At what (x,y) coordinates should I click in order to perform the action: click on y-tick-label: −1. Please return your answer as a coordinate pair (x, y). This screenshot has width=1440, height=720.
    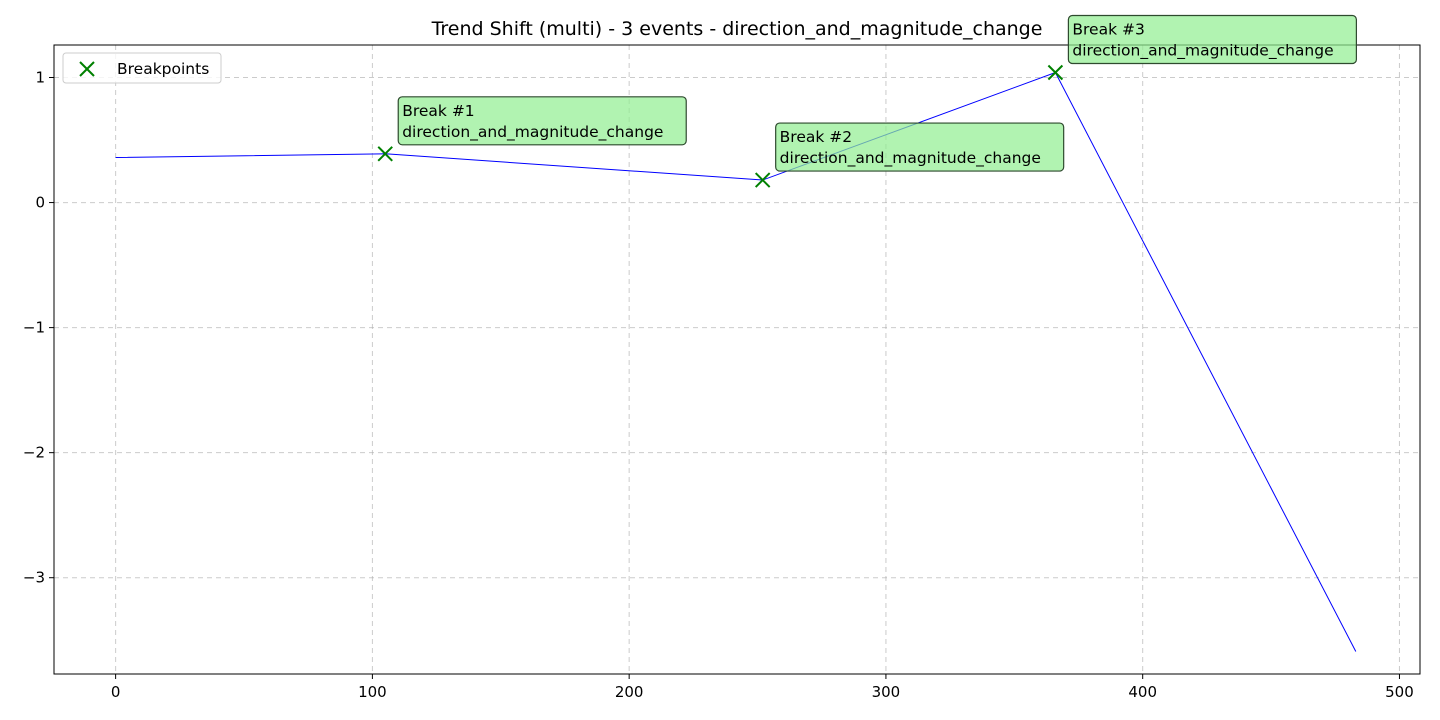
    Looking at the image, I should click on (34, 328).